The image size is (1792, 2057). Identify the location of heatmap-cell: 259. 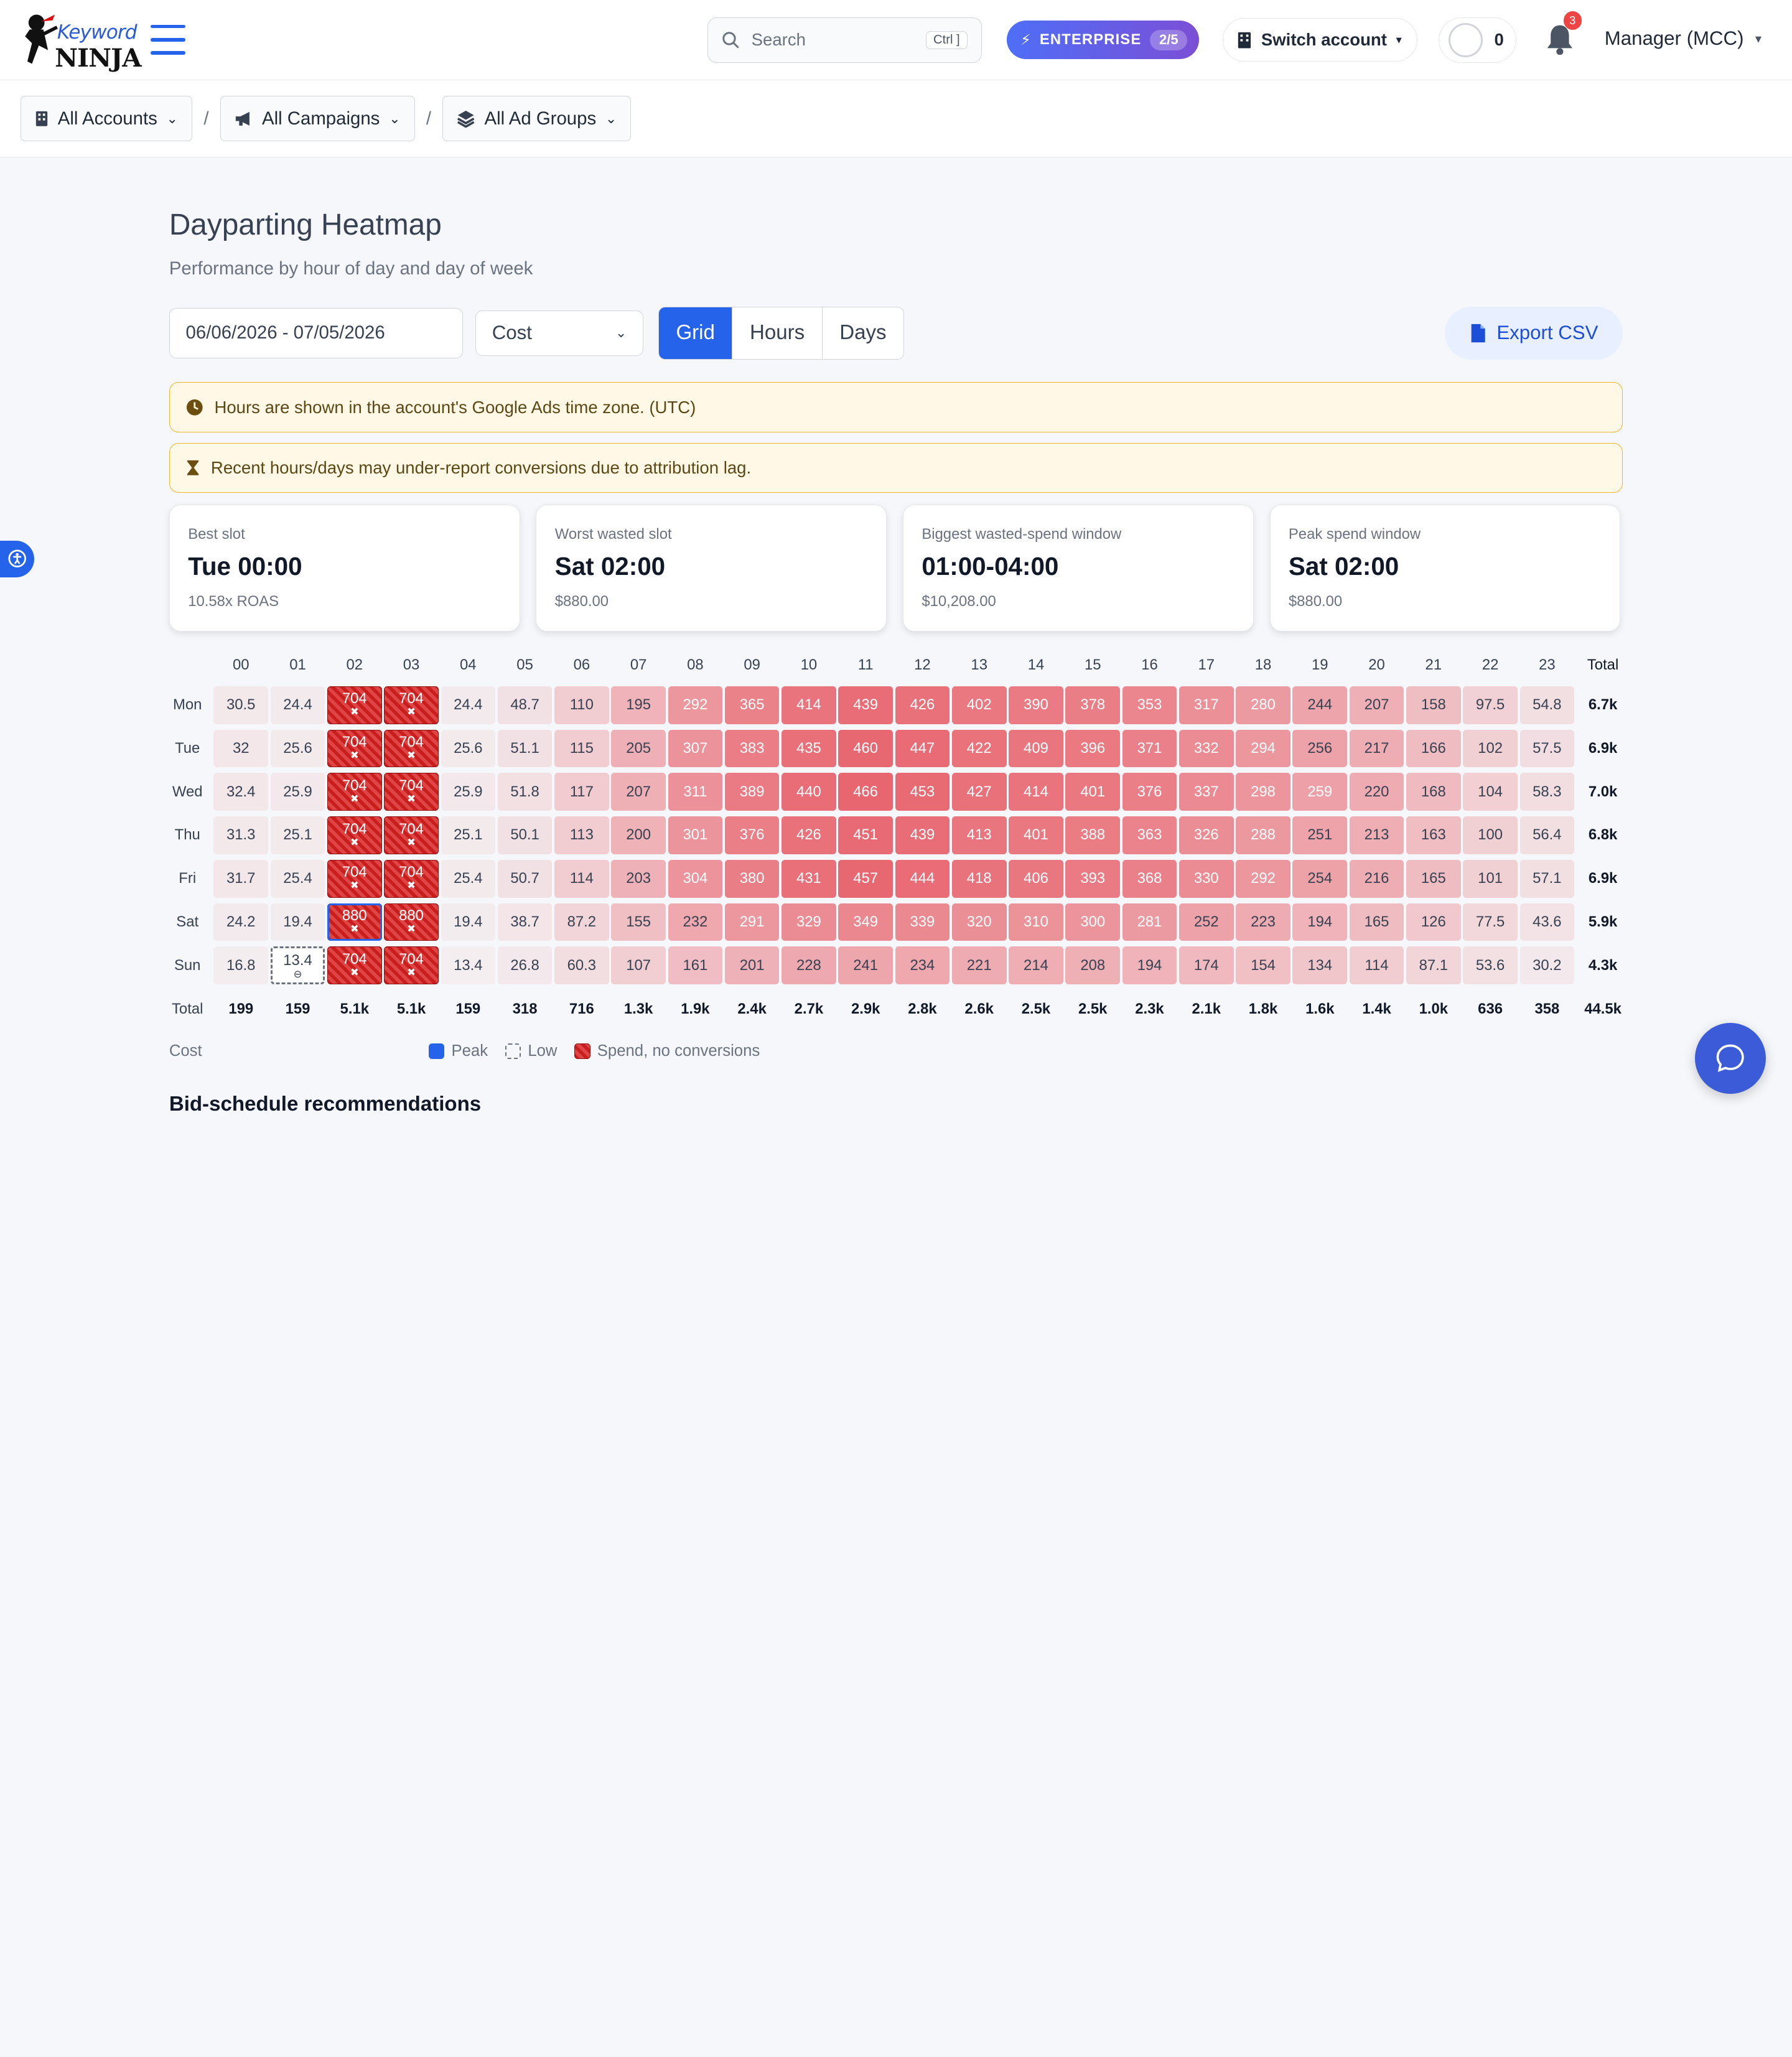
(1320, 792).